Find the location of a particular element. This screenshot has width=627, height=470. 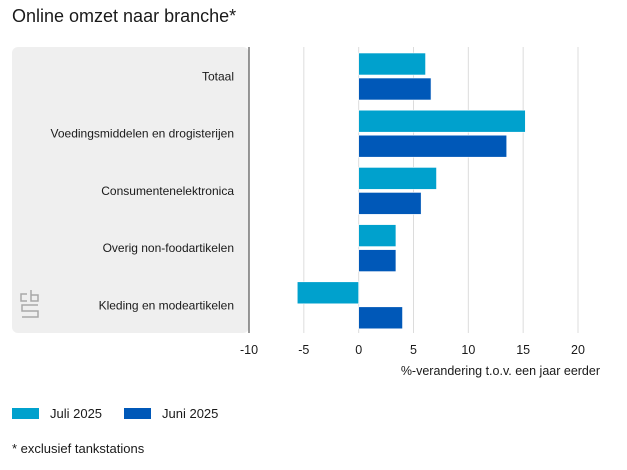

category-label: Totaal is located at coordinates (218, 77).